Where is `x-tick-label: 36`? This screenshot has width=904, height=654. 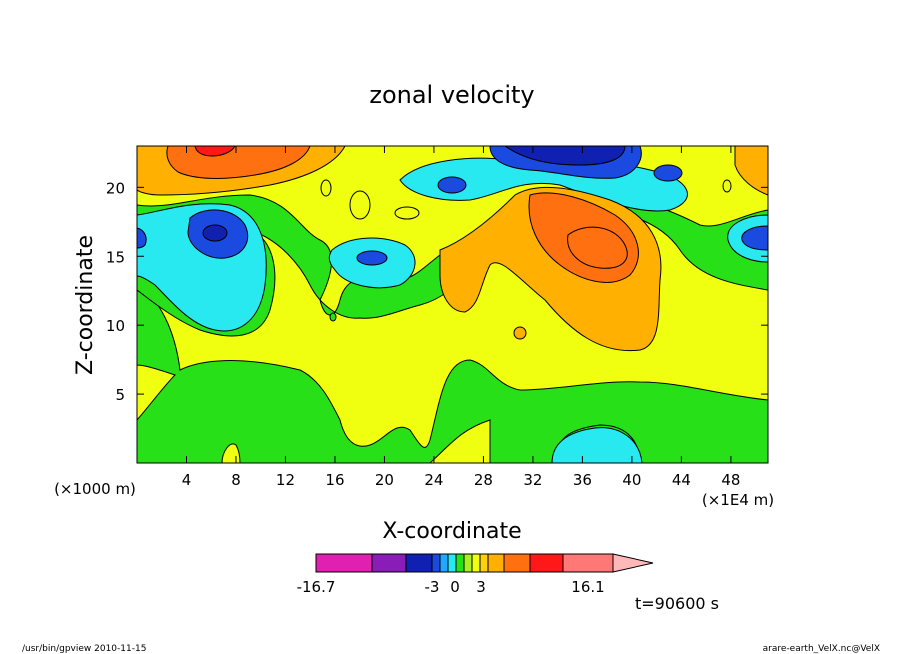
x-tick-label: 36 is located at coordinates (582, 480).